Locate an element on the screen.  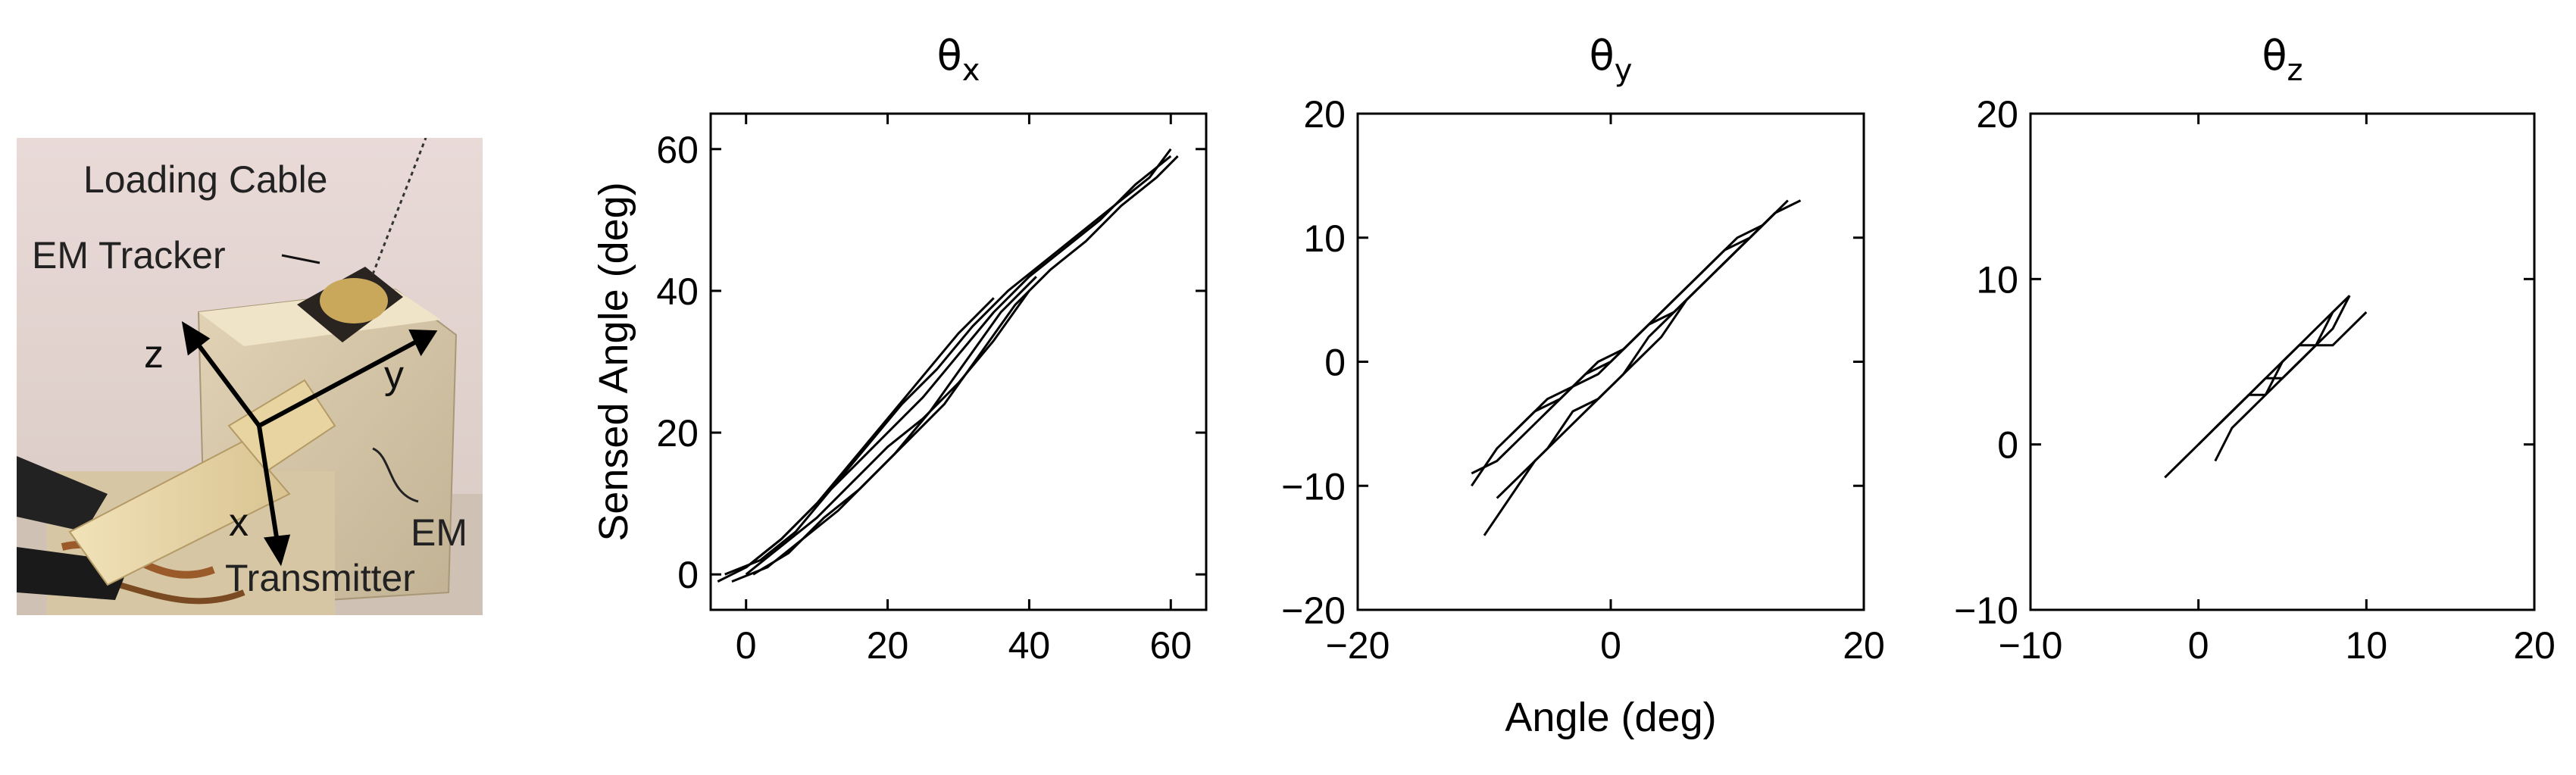
finger-segment is located at coordinates (179, 512).